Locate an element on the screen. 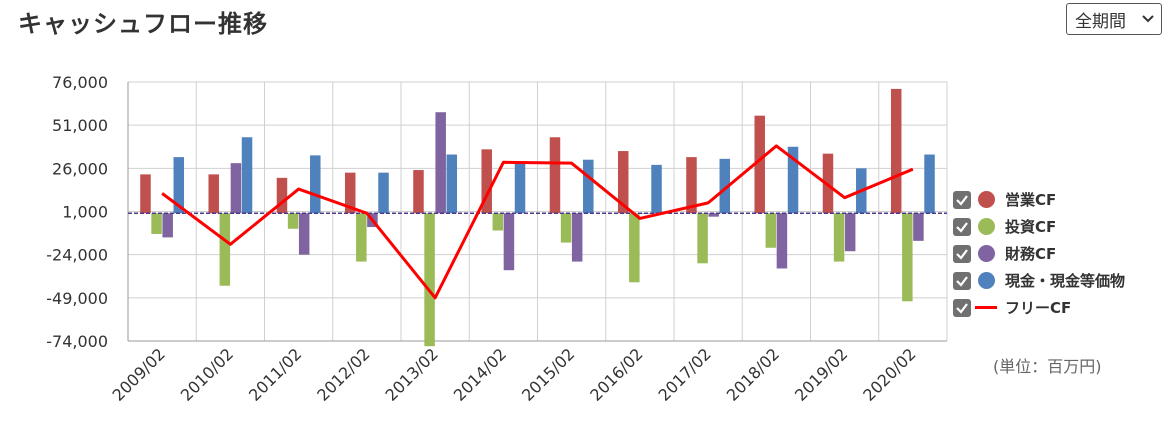  legend-label: 営業CF is located at coordinates (1031, 200).